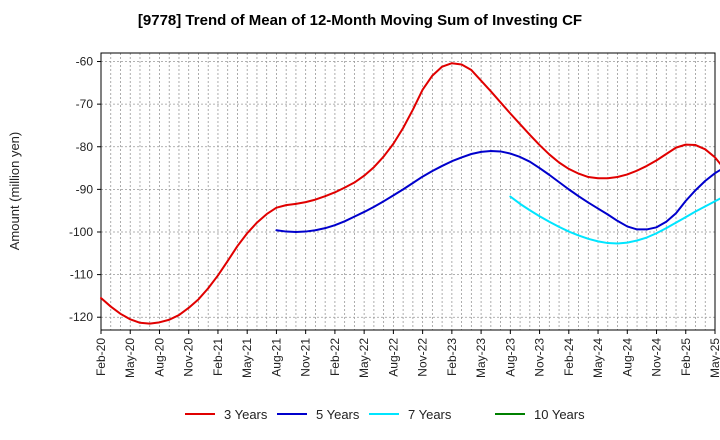  What do you see at coordinates (246, 414) in the screenshot?
I see `legend-label-3-years: 3 Years` at bounding box center [246, 414].